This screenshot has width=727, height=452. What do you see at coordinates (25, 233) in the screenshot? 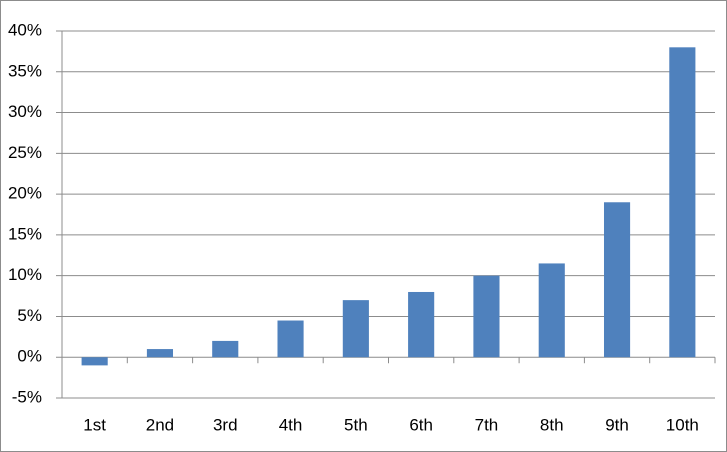
I see `y-tick-label: 15%` at bounding box center [25, 233].